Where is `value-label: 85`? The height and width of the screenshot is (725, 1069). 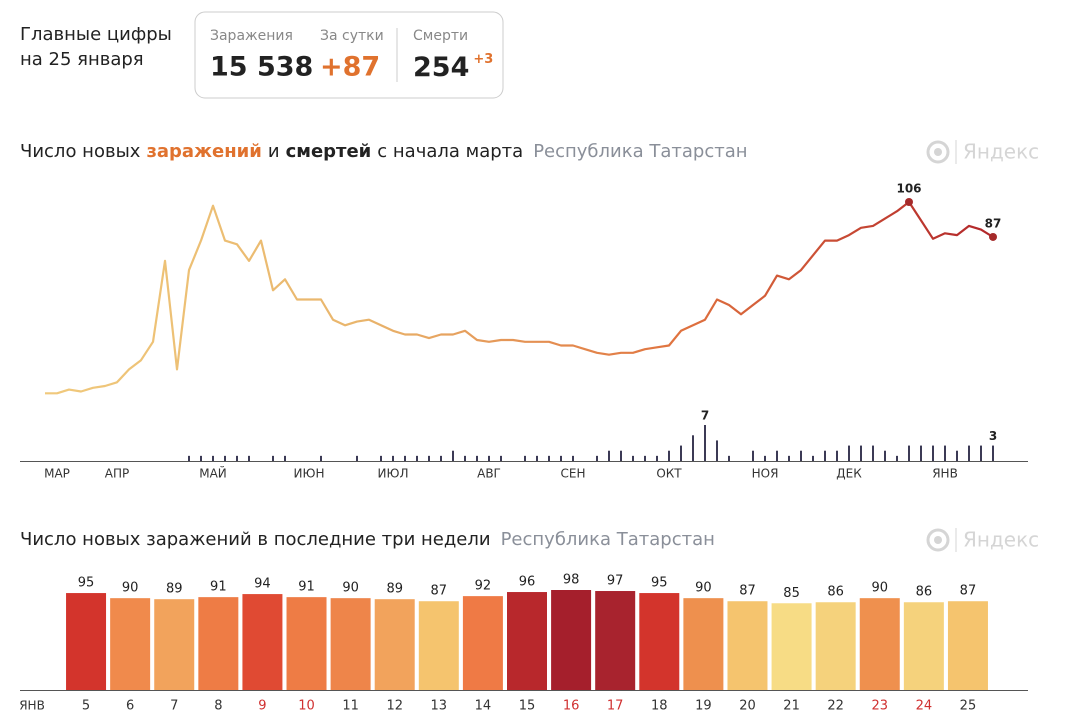
value-label: 85 is located at coordinates (791, 593).